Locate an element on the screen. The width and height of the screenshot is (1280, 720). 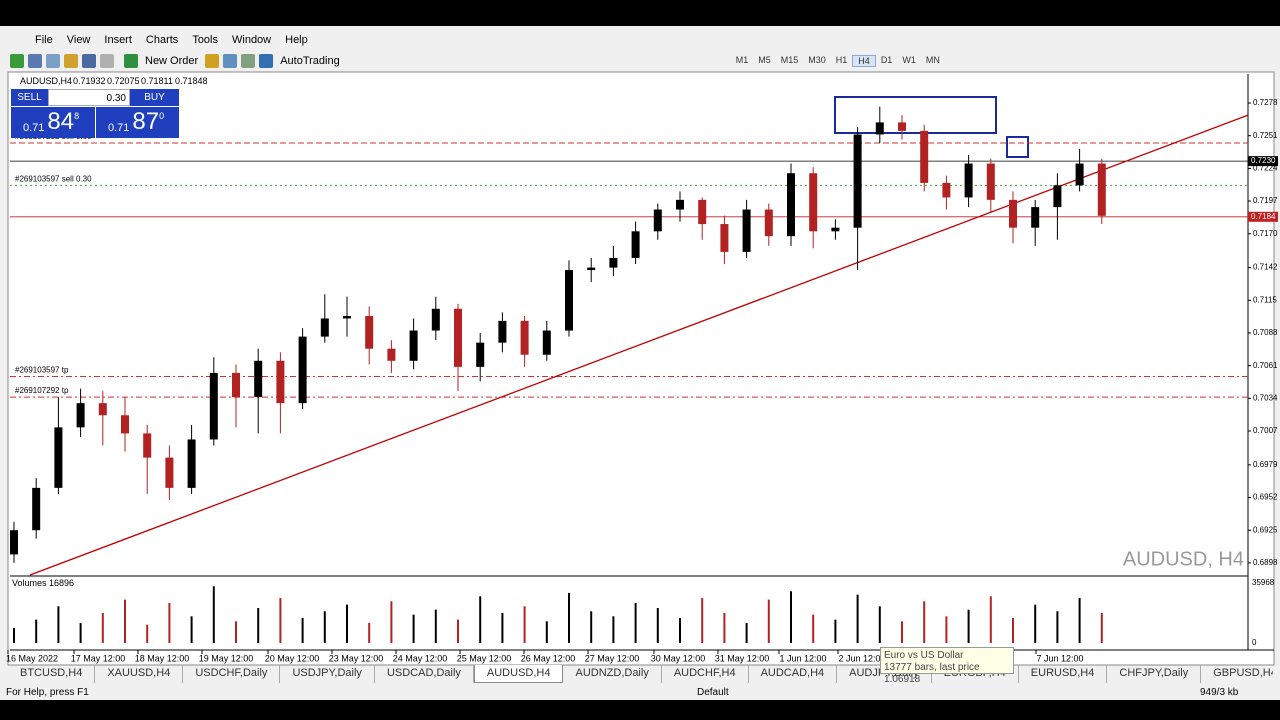
timeframe-button: H4 is located at coordinates (864, 61).